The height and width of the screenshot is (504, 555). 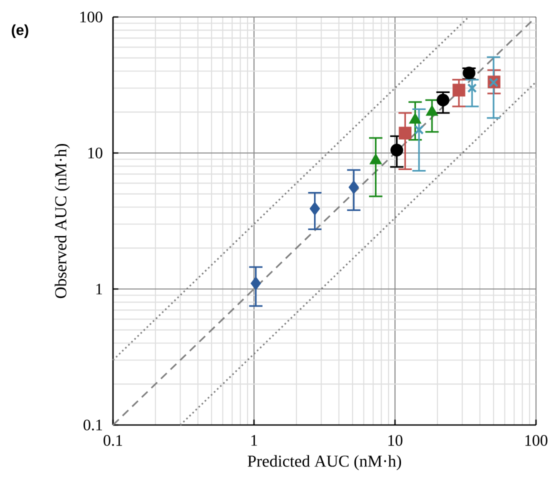 I want to click on y-axis-title: Observed AUC (nM·h), so click(x=62, y=221).